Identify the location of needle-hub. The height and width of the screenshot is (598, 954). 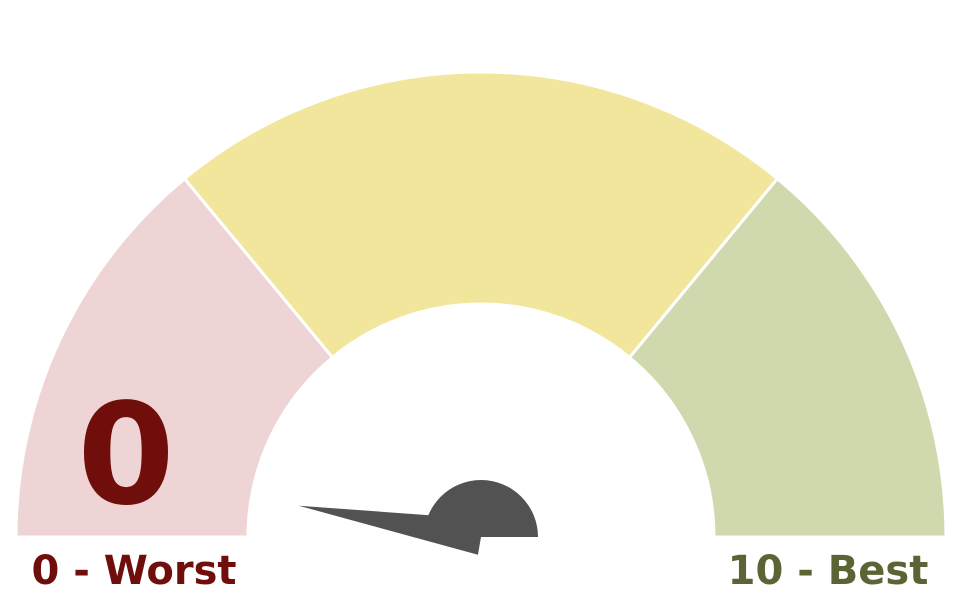
(481, 508).